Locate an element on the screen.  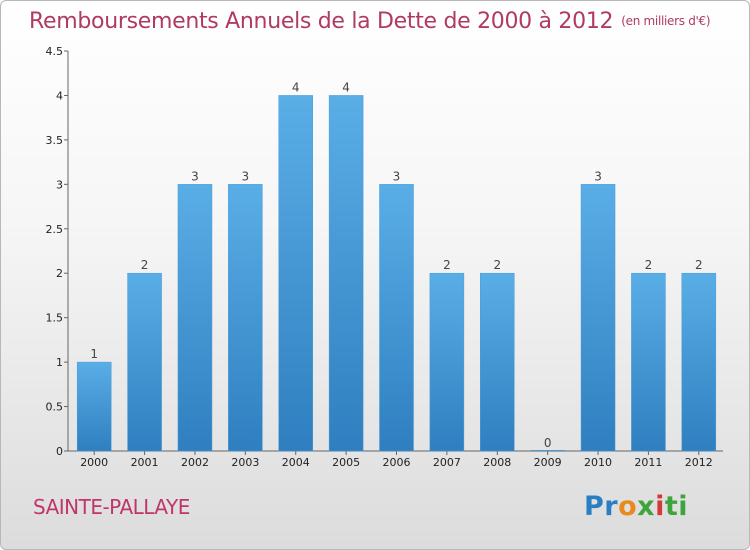
y-tick-label: 0.5 is located at coordinates (55, 407).